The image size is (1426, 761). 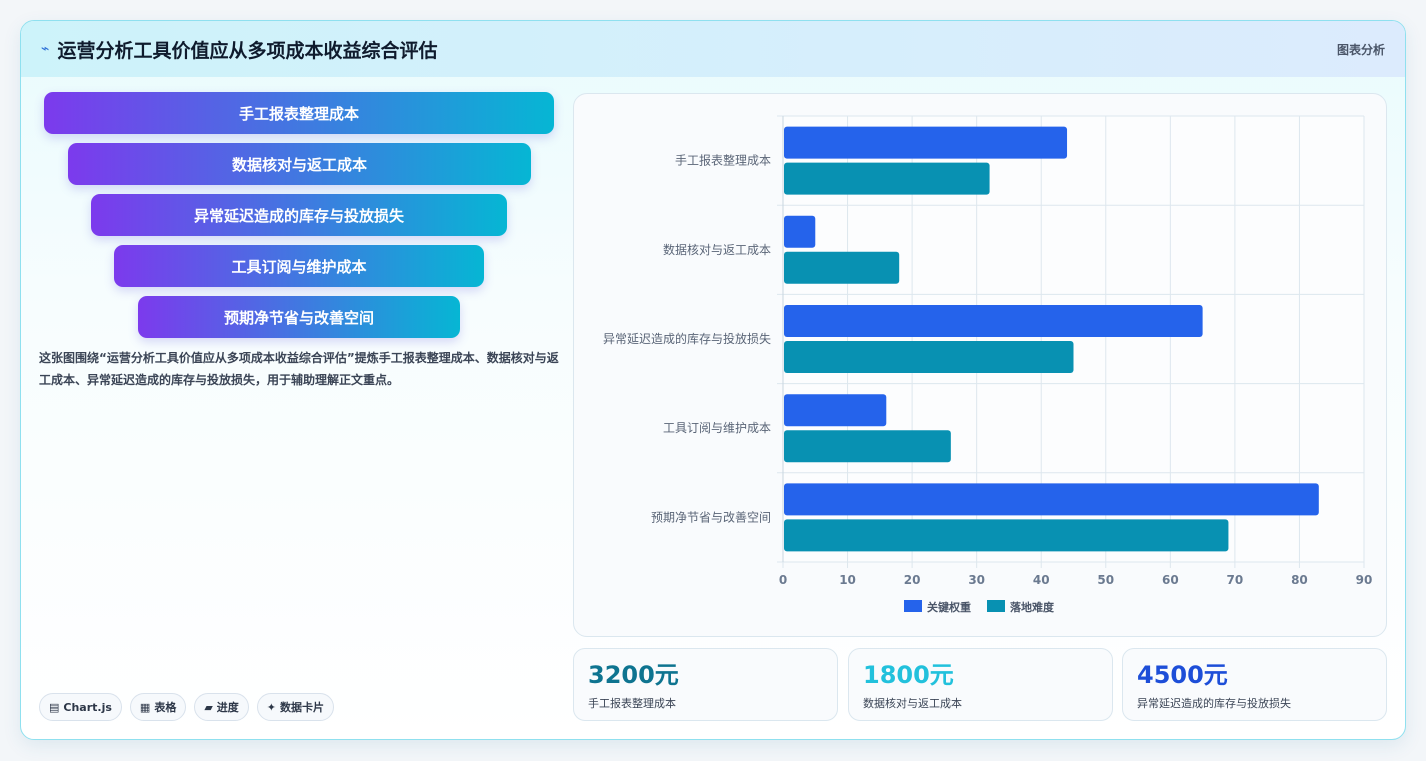 I want to click on y-tick-label: 预期净节省与改善空间, so click(x=711, y=516).